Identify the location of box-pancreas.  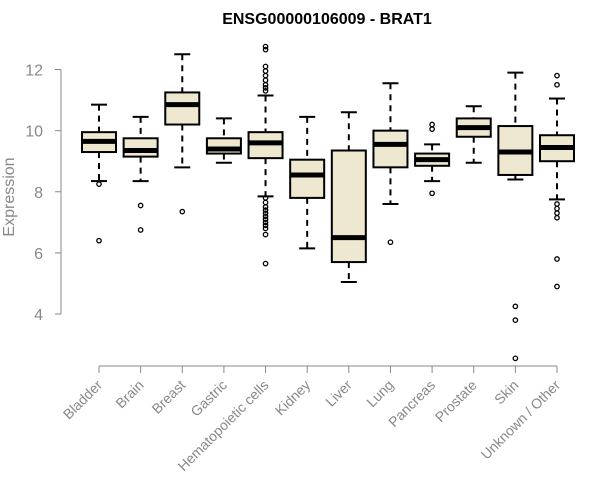
(432, 159).